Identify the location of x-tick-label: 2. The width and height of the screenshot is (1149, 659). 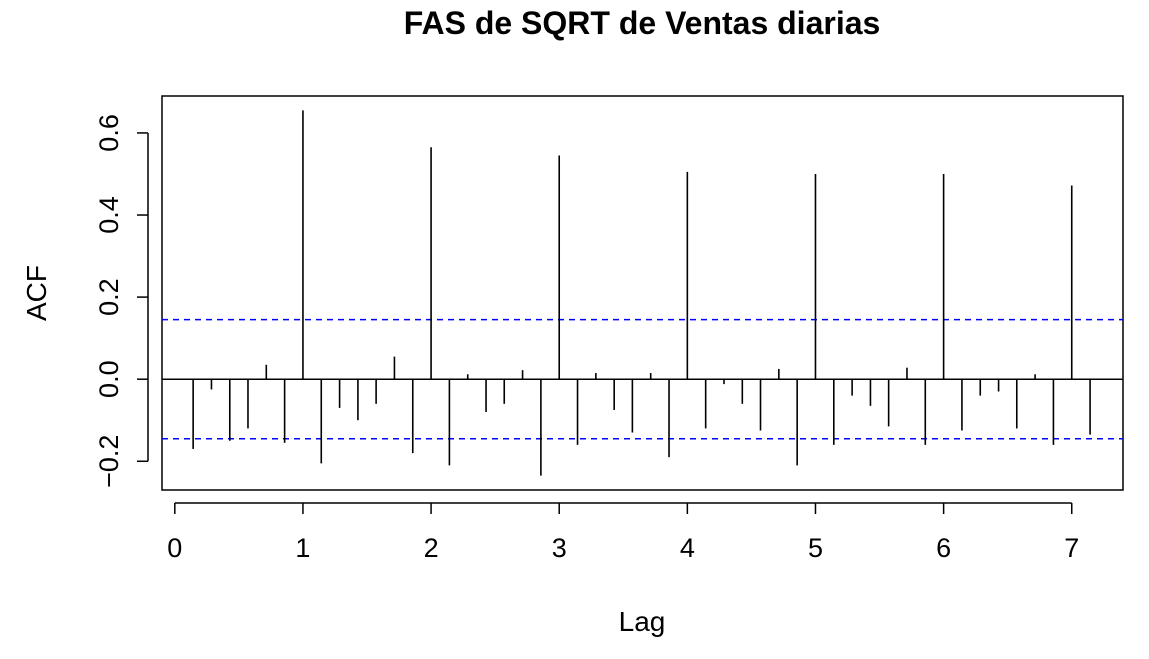
(431, 548).